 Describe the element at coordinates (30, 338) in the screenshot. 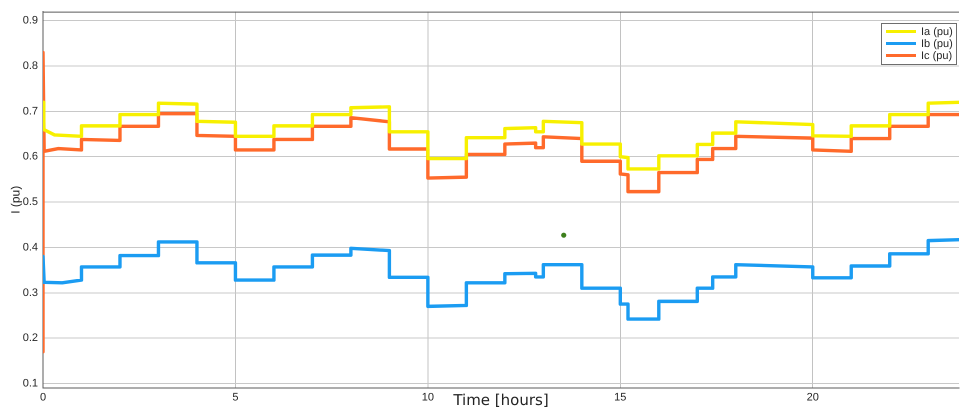

I see `y-tick-label: 0.2` at that location.